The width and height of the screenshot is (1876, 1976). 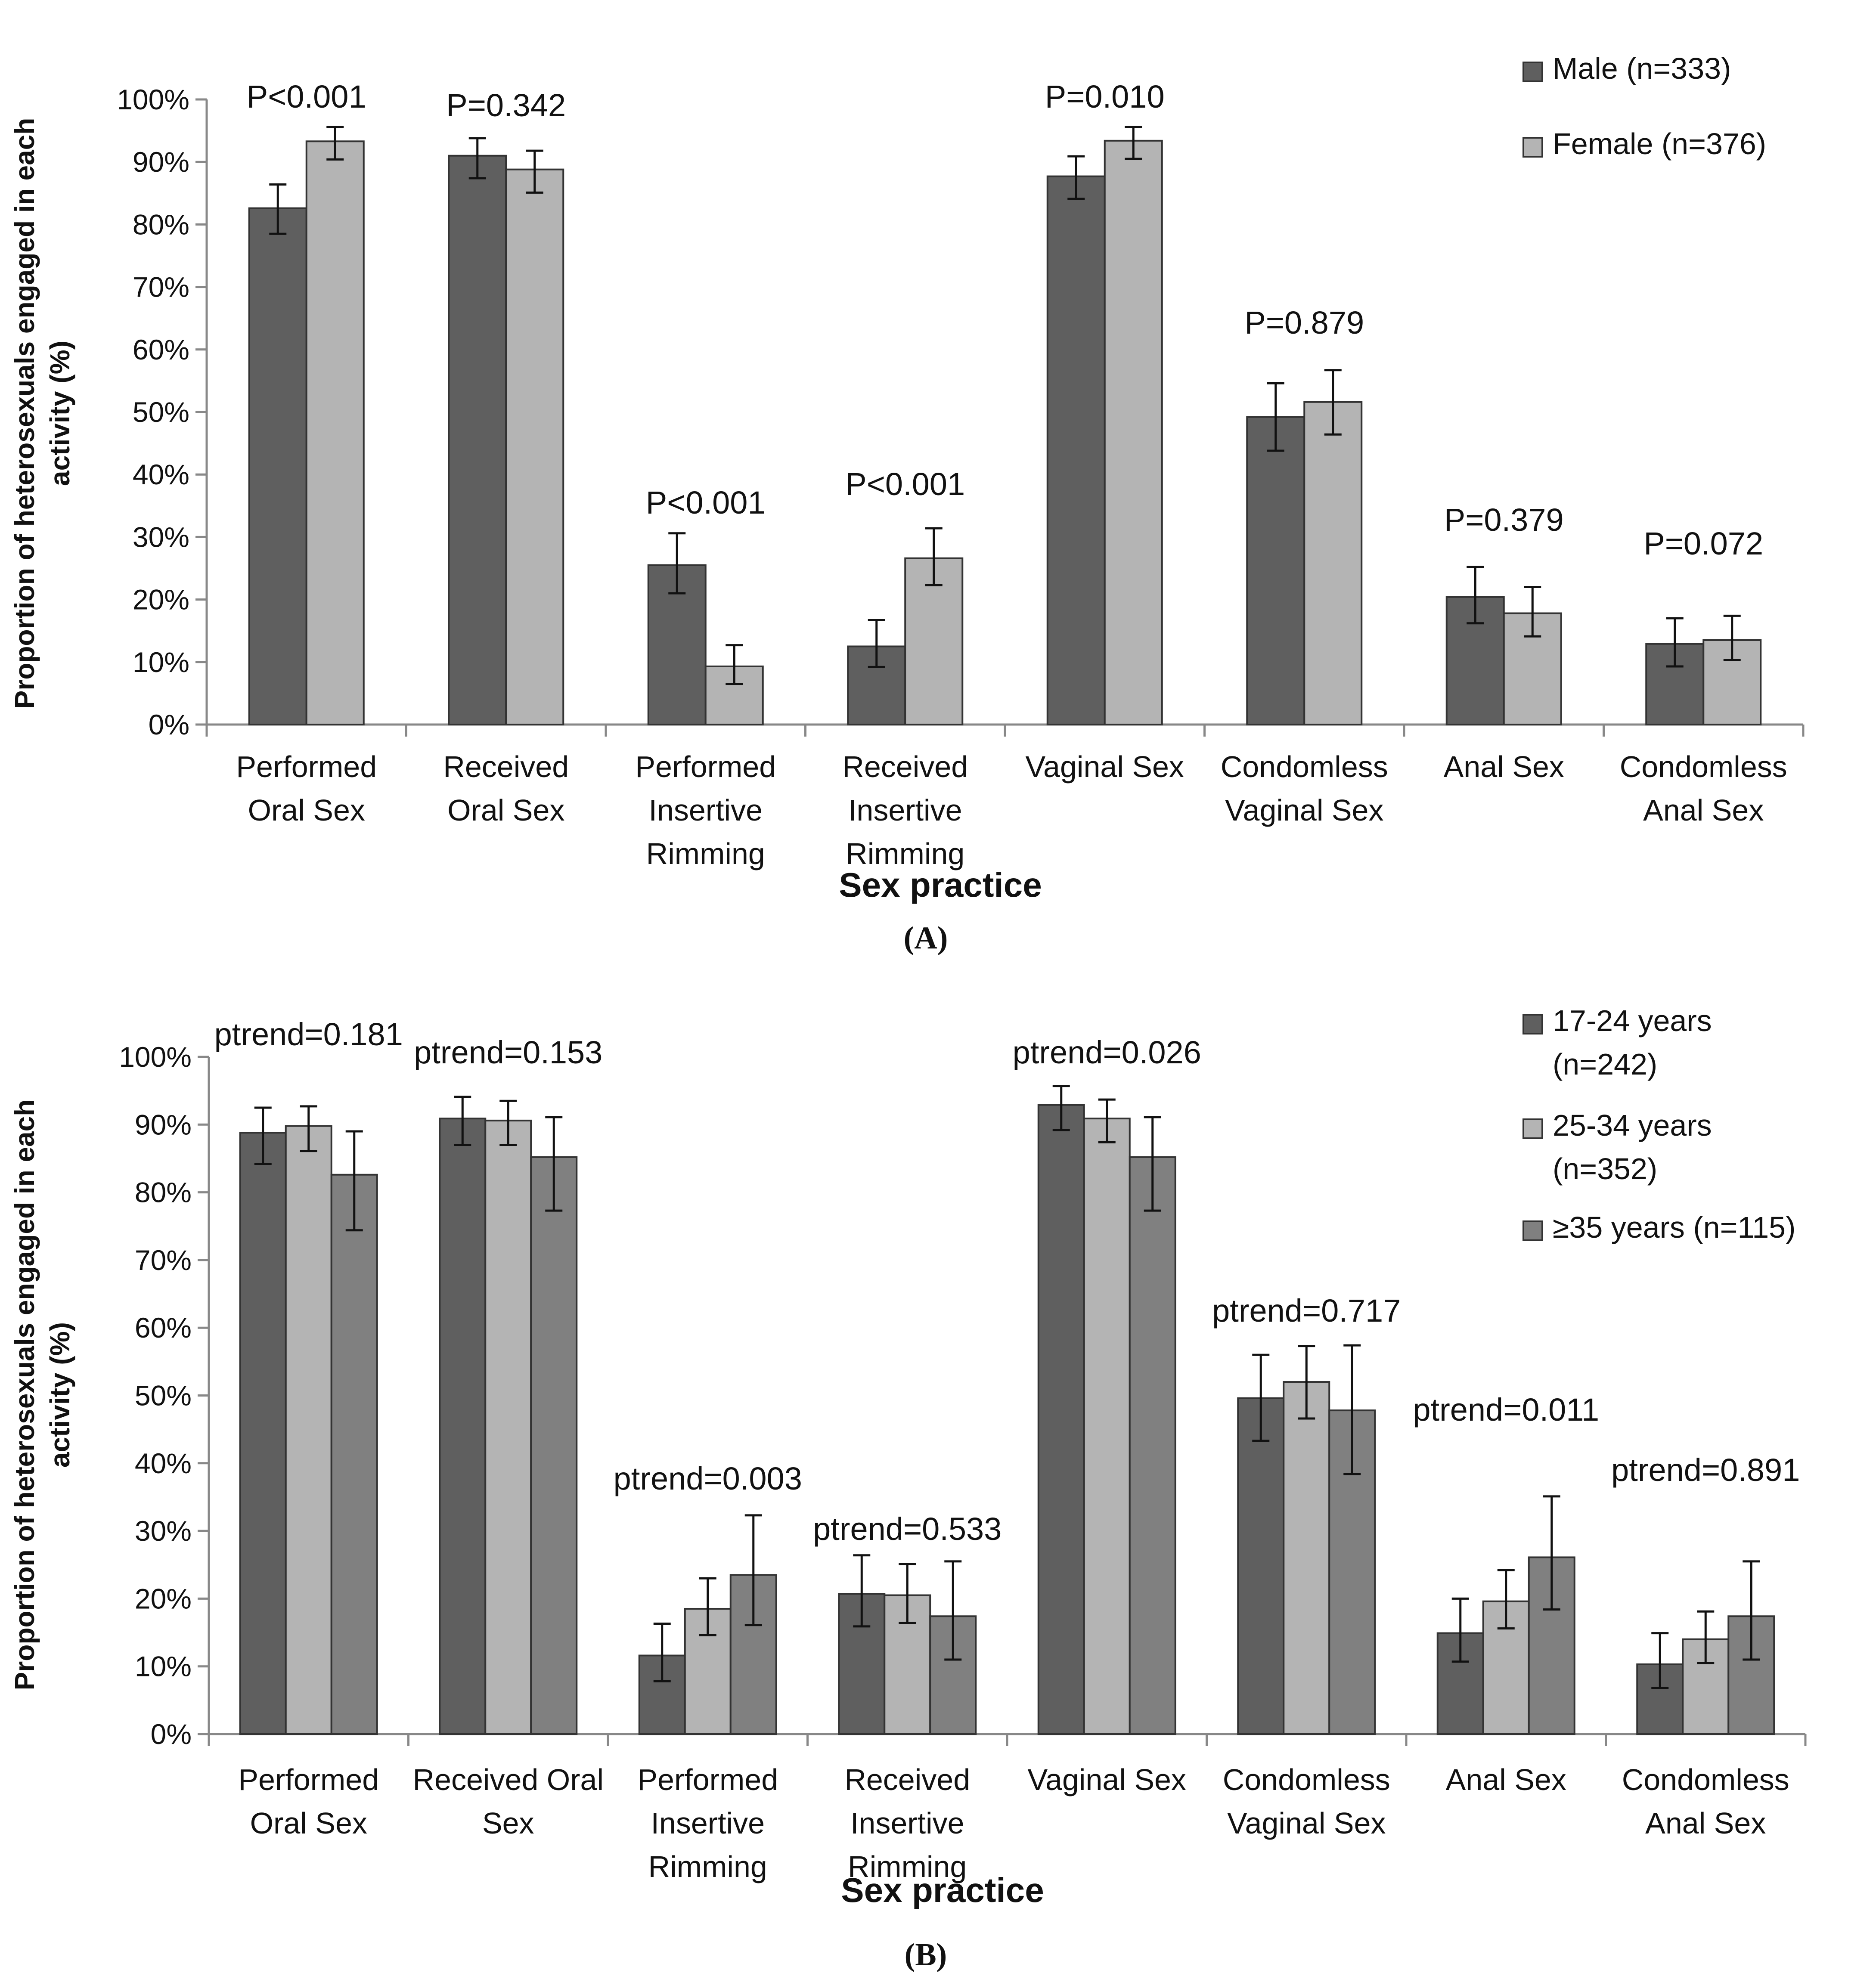 What do you see at coordinates (1674, 1227) in the screenshot?
I see `legend-label: ≥35 years (n=115)` at bounding box center [1674, 1227].